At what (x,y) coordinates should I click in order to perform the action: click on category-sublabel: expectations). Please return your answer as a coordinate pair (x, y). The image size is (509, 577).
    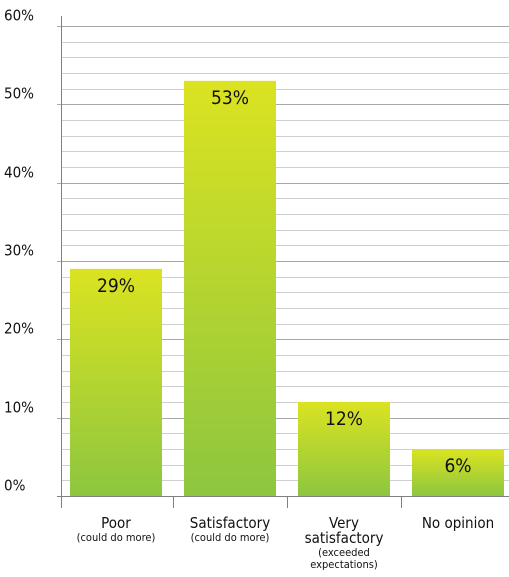
    Looking at the image, I should click on (344, 564).